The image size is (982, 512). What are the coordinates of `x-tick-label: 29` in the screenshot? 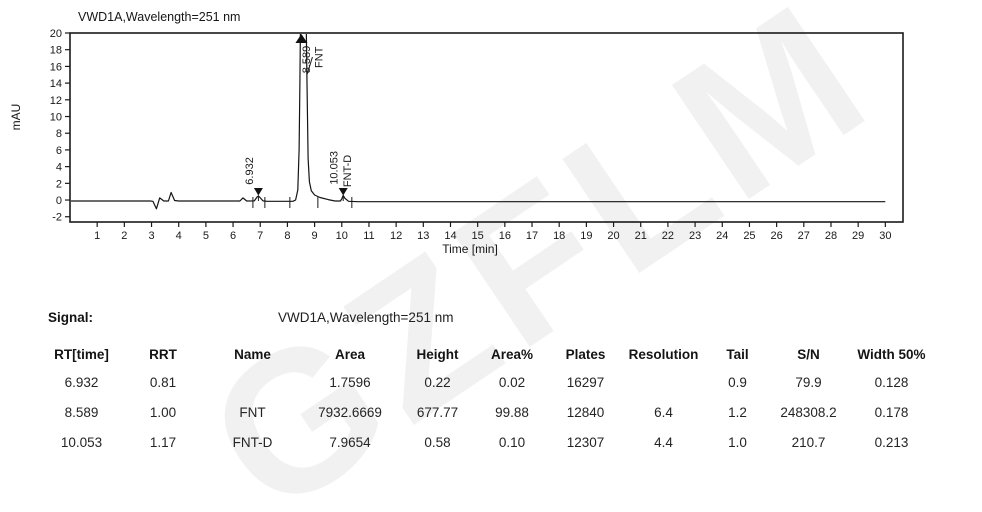 It's located at (858, 236).